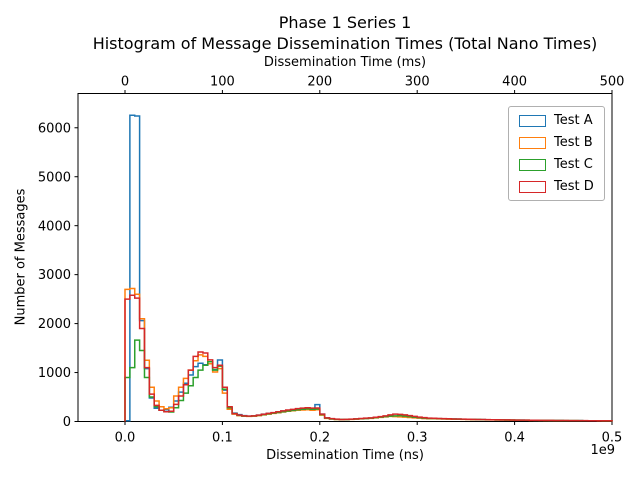 The height and width of the screenshot is (480, 640). I want to click on legend-item-test-b: Test B, so click(556, 142).